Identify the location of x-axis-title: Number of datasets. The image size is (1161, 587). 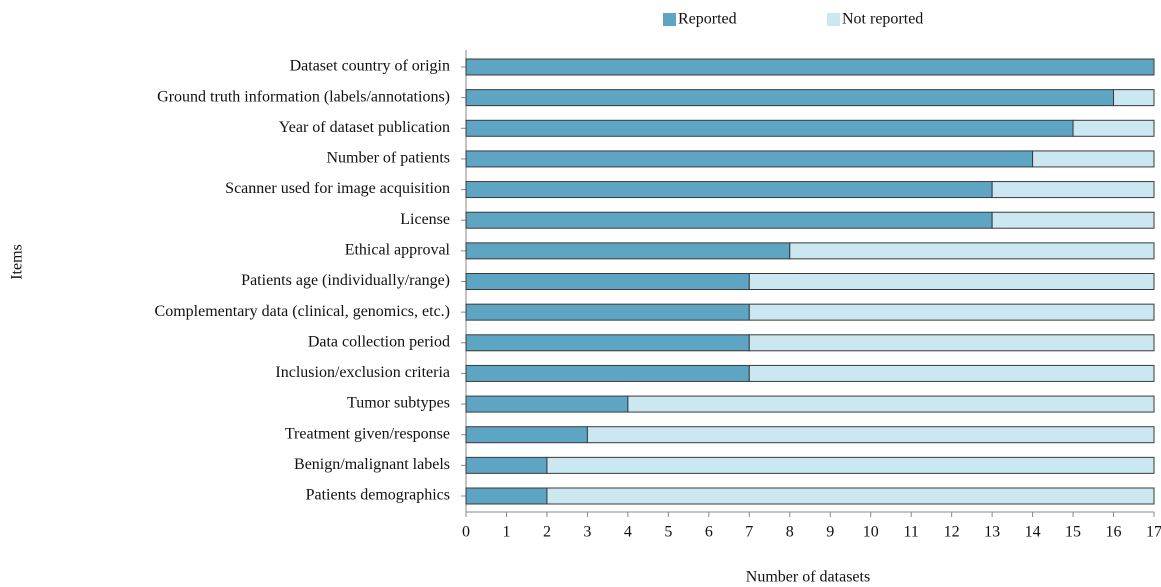
(808, 577).